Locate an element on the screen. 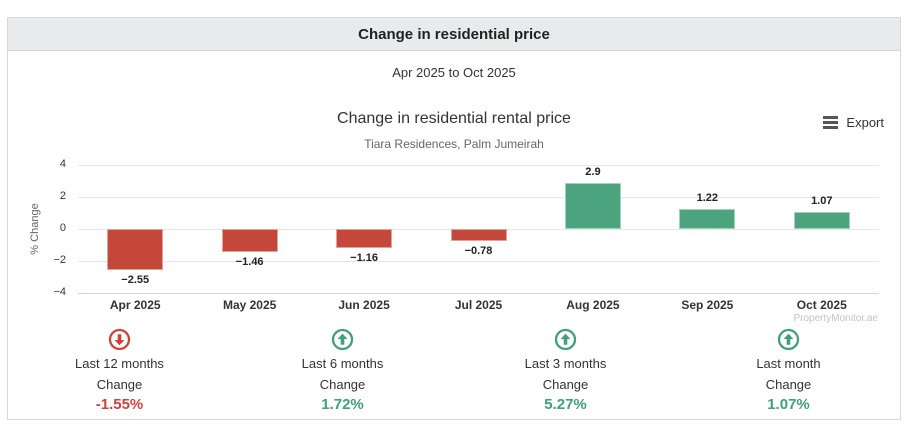  x-axis-label: Jun 2025 is located at coordinates (364, 305).